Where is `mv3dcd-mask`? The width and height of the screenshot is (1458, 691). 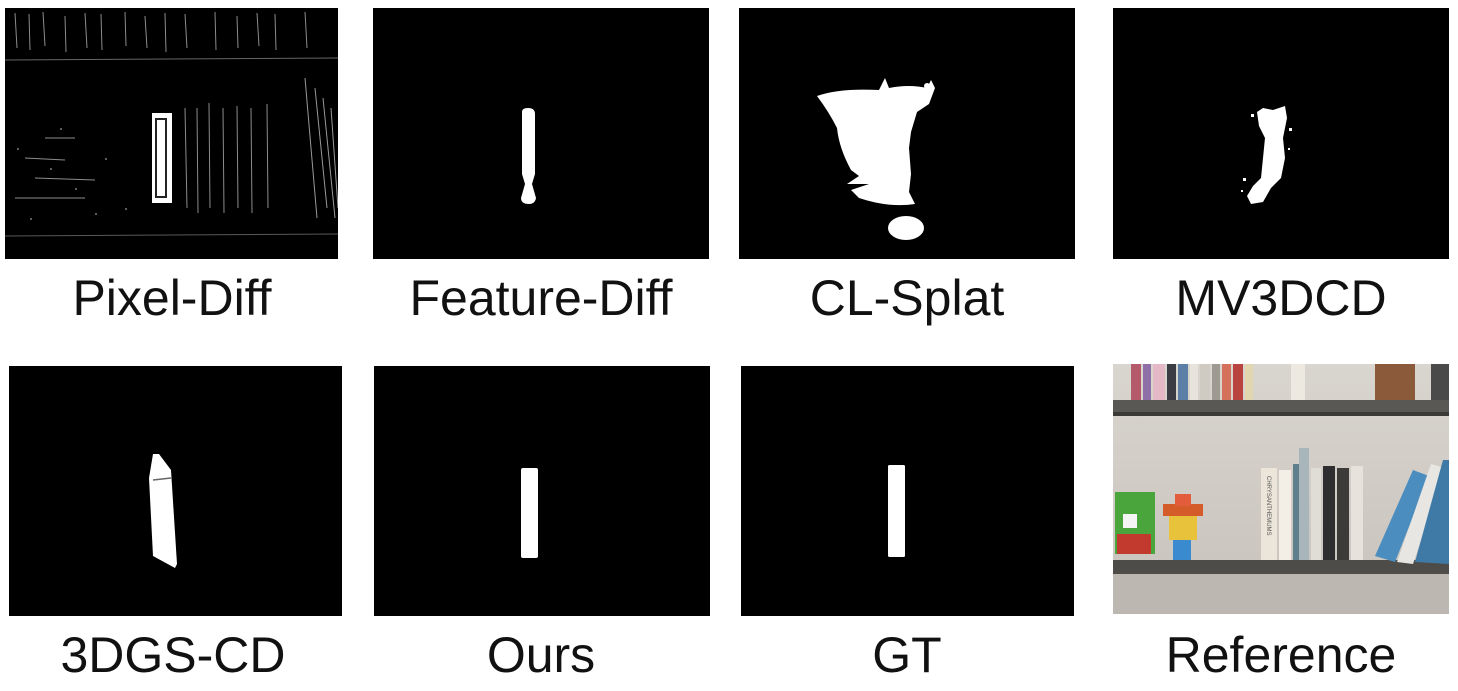 mv3dcd-mask is located at coordinates (1281, 133).